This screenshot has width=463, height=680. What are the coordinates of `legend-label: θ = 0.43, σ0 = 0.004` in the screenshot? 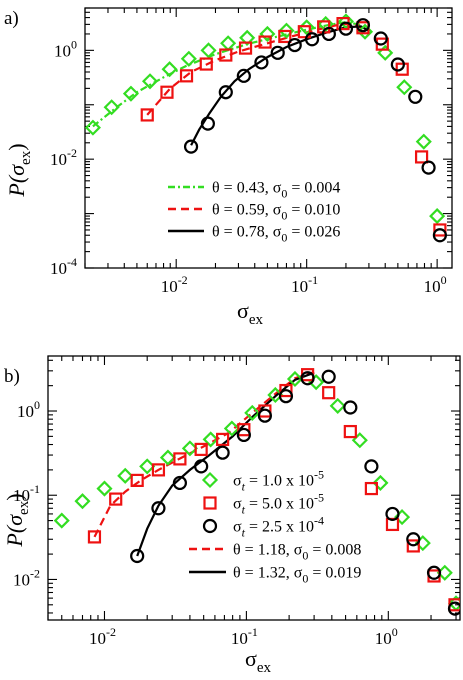 It's located at (276, 190).